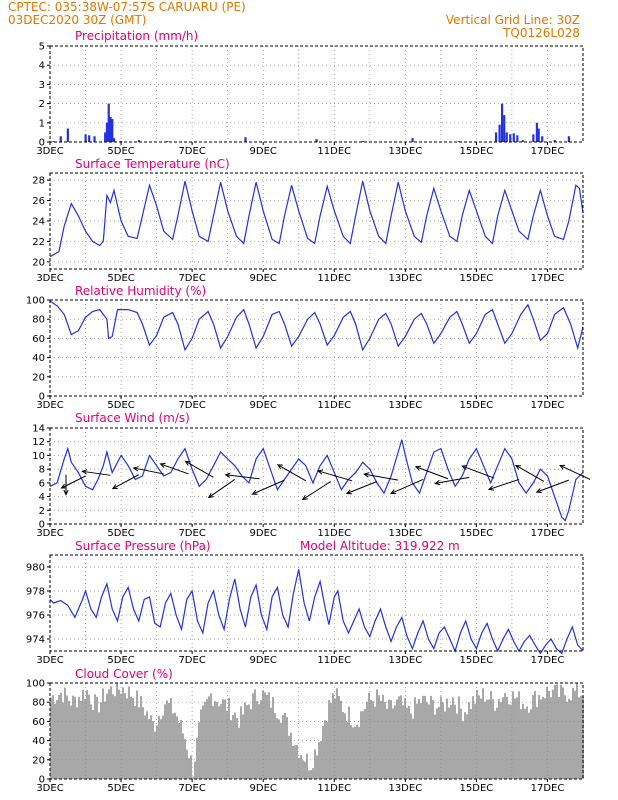 The width and height of the screenshot is (618, 800). Describe the element at coordinates (325, 480) in the screenshot. I see `wind-arrows` at that location.